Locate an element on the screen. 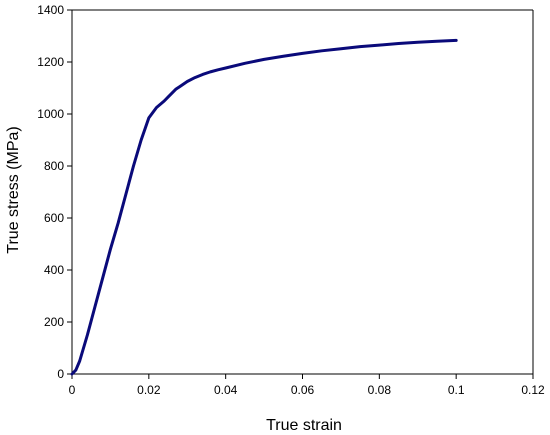  y-axis-label: True stress (MPa) is located at coordinates (13, 189).